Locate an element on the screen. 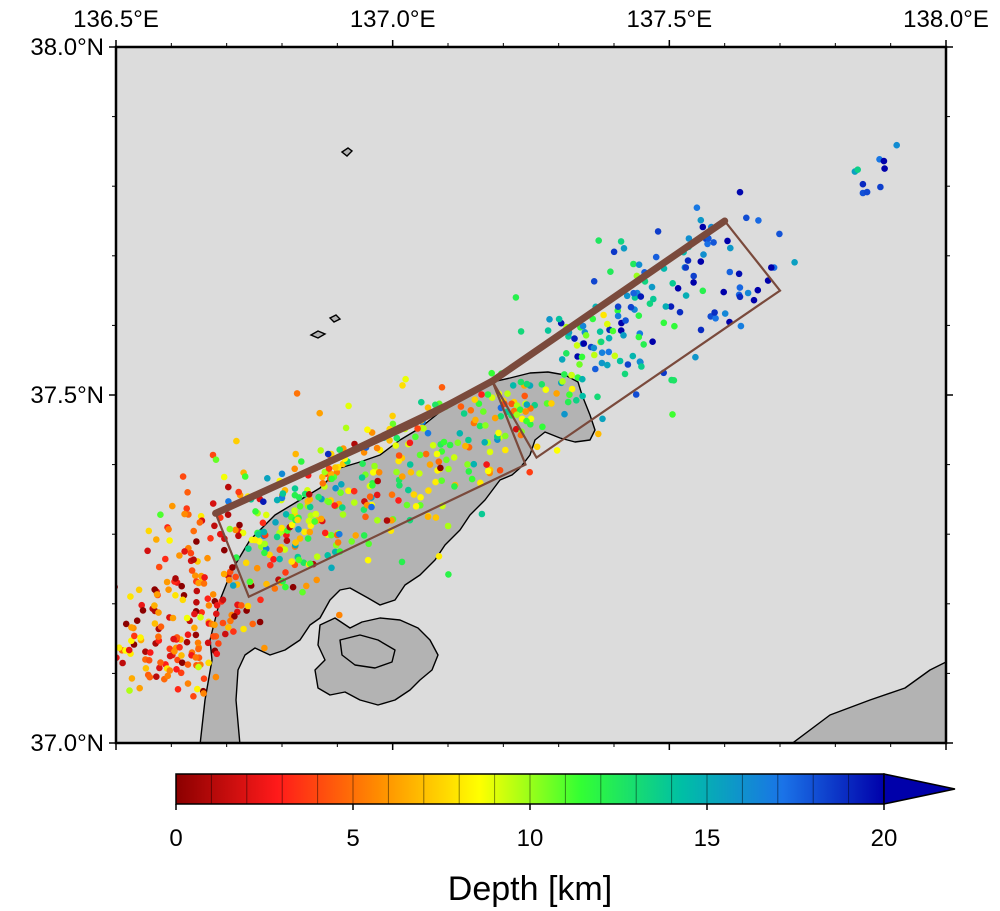 This screenshot has width=1000, height=911. colorbar-overflow-arrow is located at coordinates (919, 789).